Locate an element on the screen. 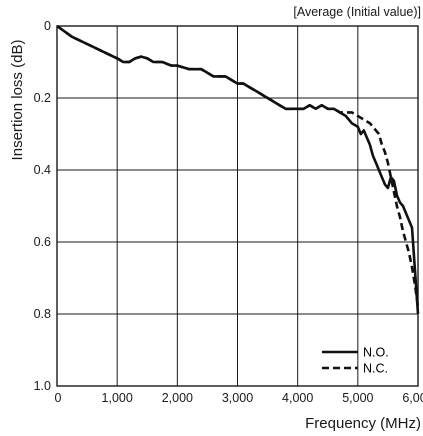 Image resolution: width=423 pixels, height=436 pixels. legend: N.O. N.C. is located at coordinates (355, 361).